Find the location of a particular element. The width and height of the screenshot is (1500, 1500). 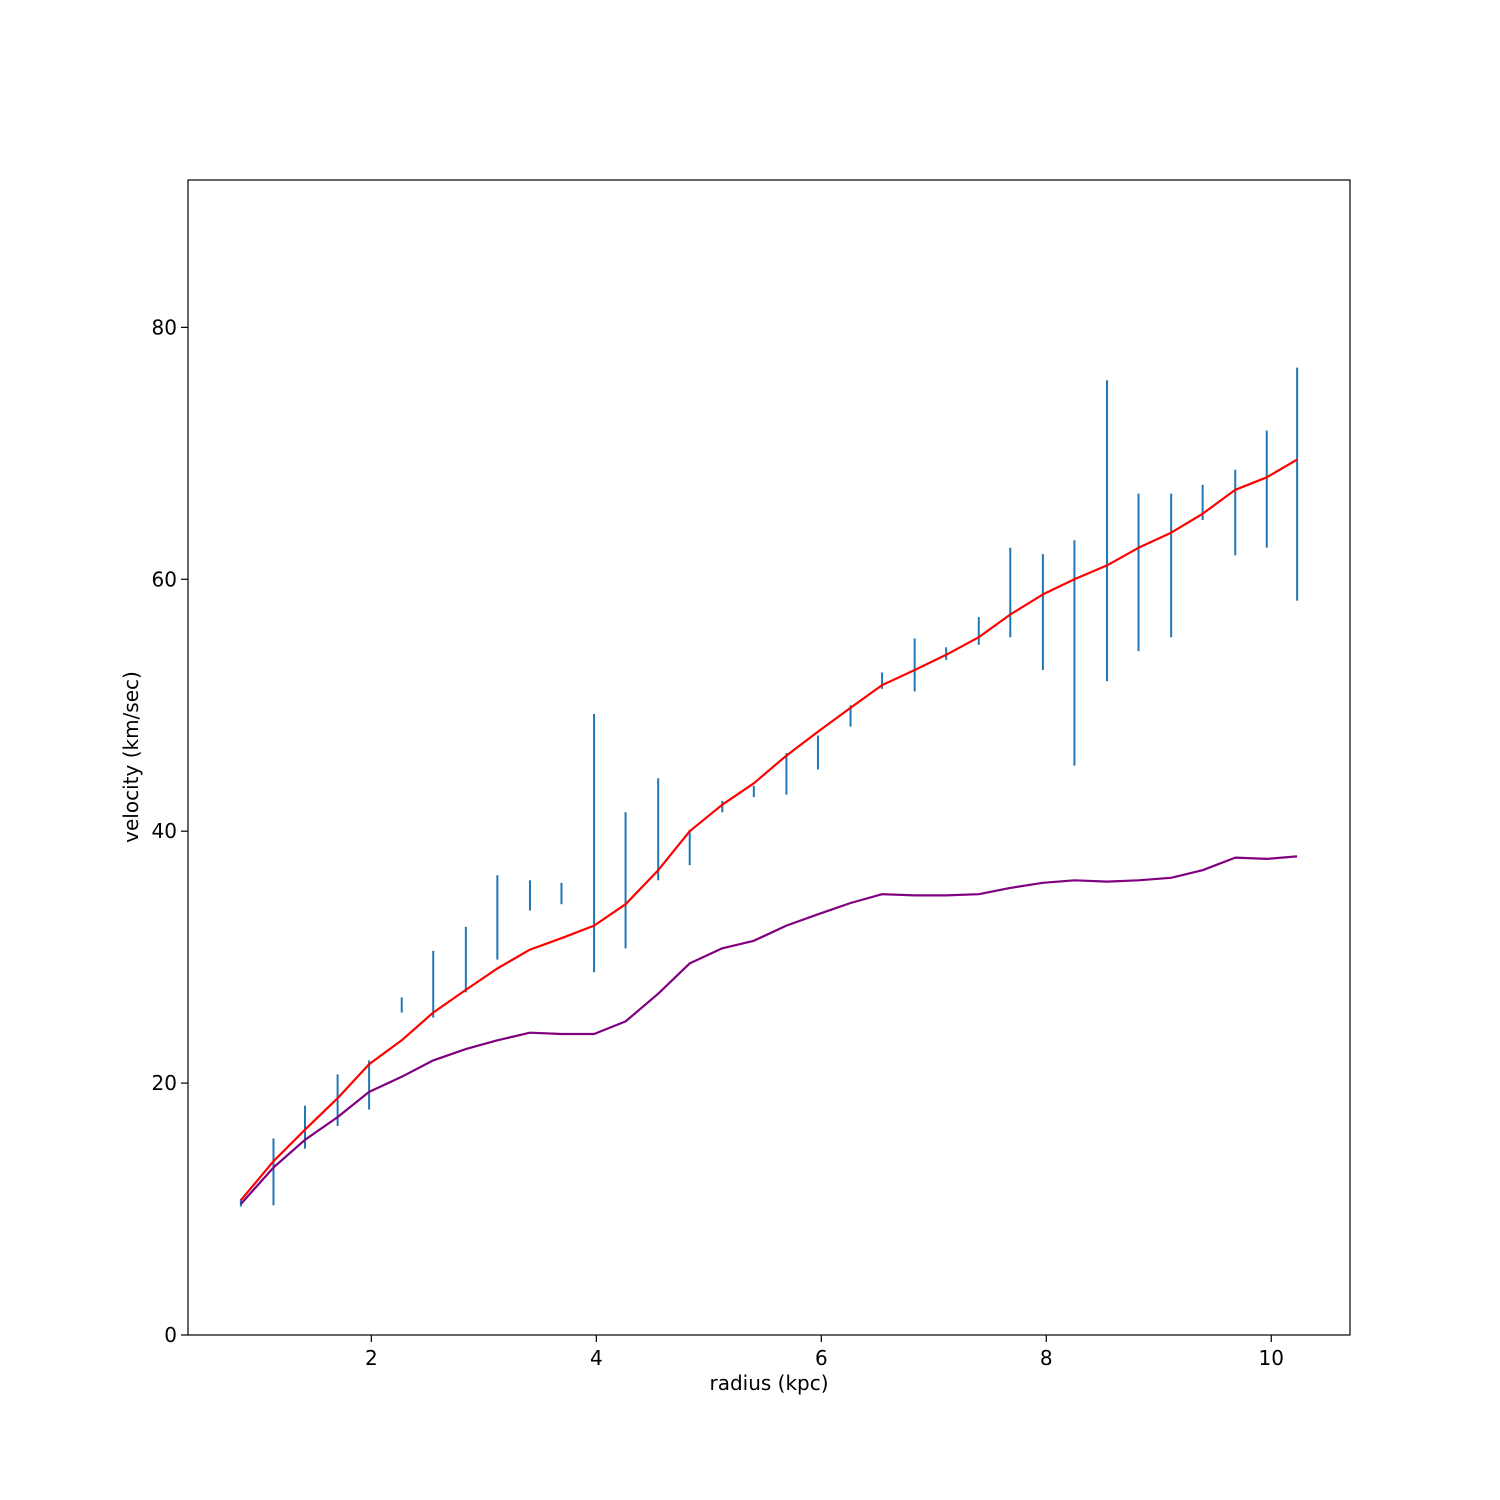

x-tick-label: 10 is located at coordinates (1271, 1358).